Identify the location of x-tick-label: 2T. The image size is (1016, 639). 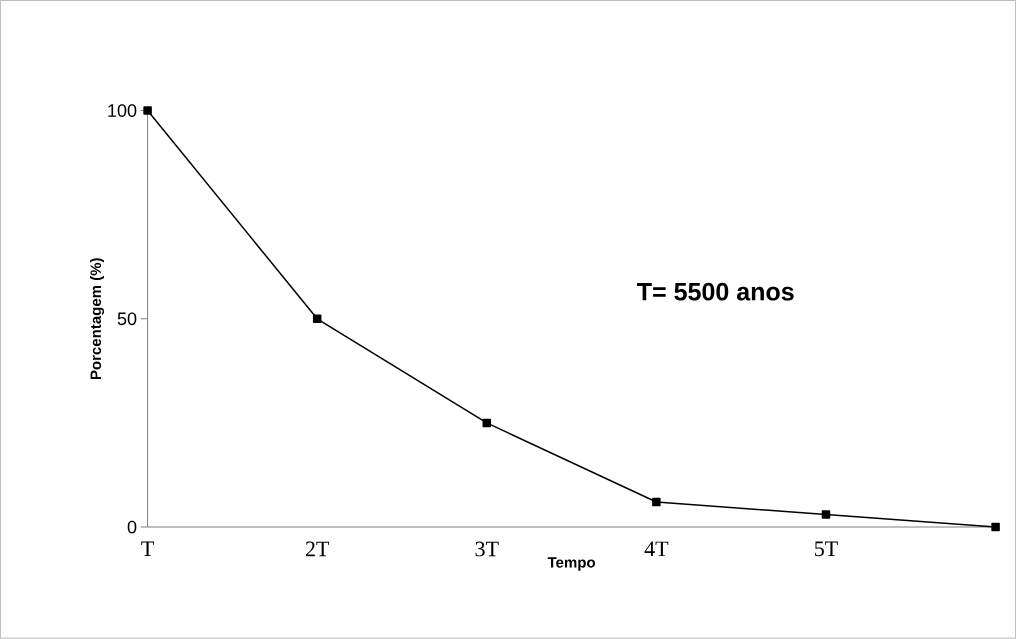
(317, 549).